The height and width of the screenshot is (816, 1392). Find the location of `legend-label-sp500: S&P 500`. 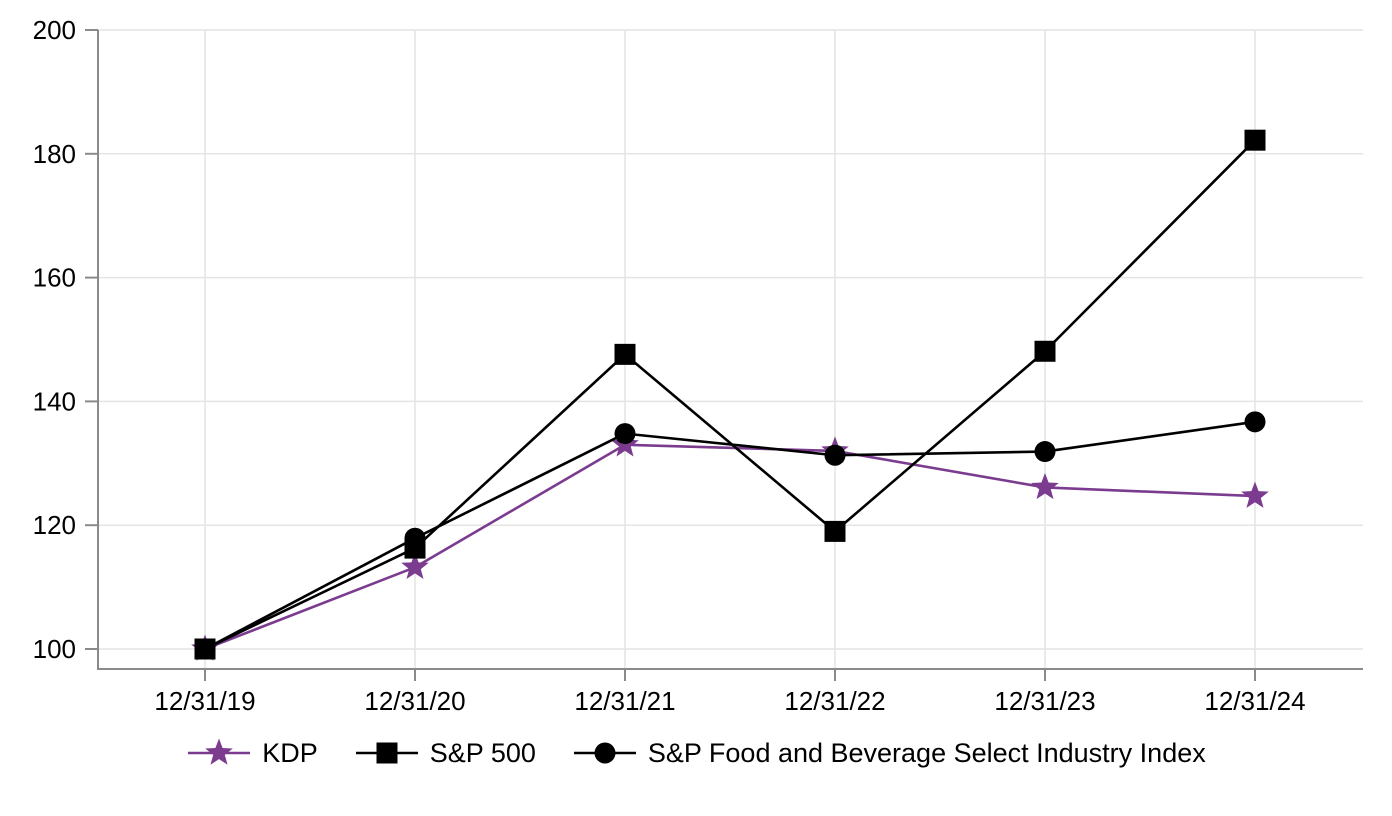

legend-label-sp500: S&P 500 is located at coordinates (482, 752).